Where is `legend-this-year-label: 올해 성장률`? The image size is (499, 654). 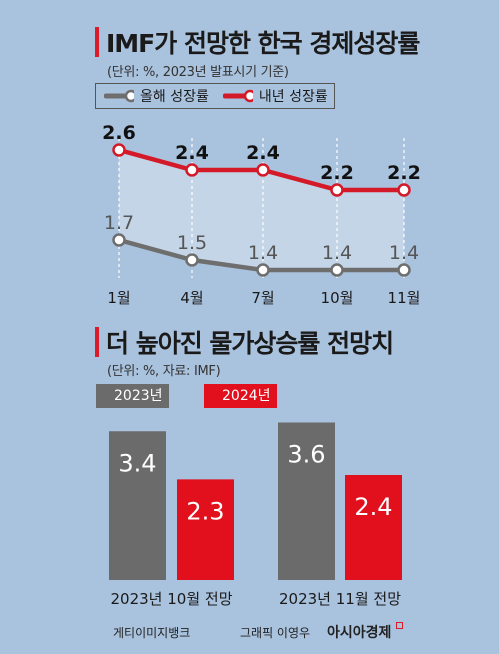
legend-this-year-label: 올해 성장률 is located at coordinates (174, 97).